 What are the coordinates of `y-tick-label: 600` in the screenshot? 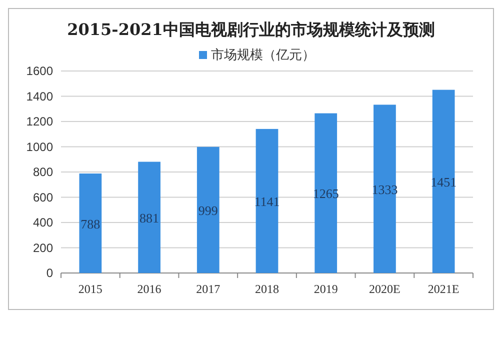 It's located at (43, 197).